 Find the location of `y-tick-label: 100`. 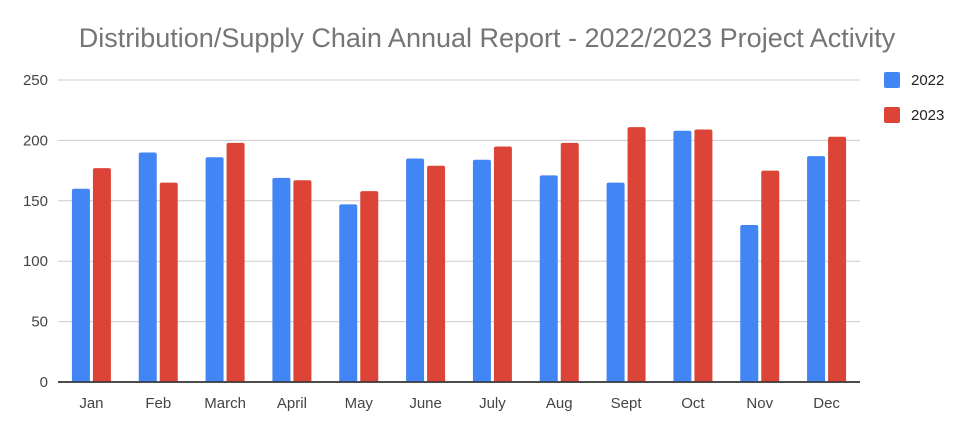

y-tick-label: 100 is located at coordinates (35, 261).